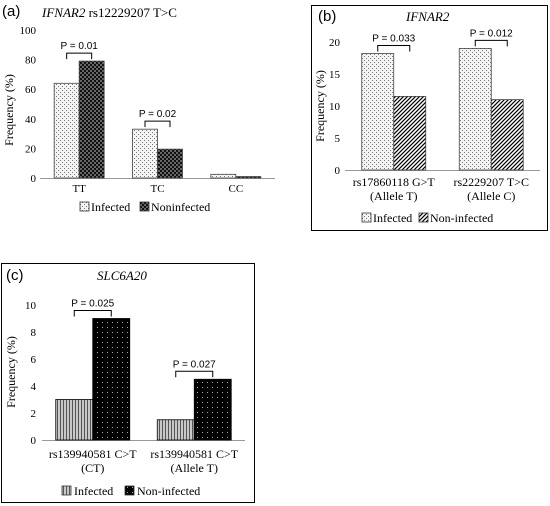 The width and height of the screenshot is (550, 506). What do you see at coordinates (34, 387) in the screenshot?
I see `y-tick-label: 4` at bounding box center [34, 387].